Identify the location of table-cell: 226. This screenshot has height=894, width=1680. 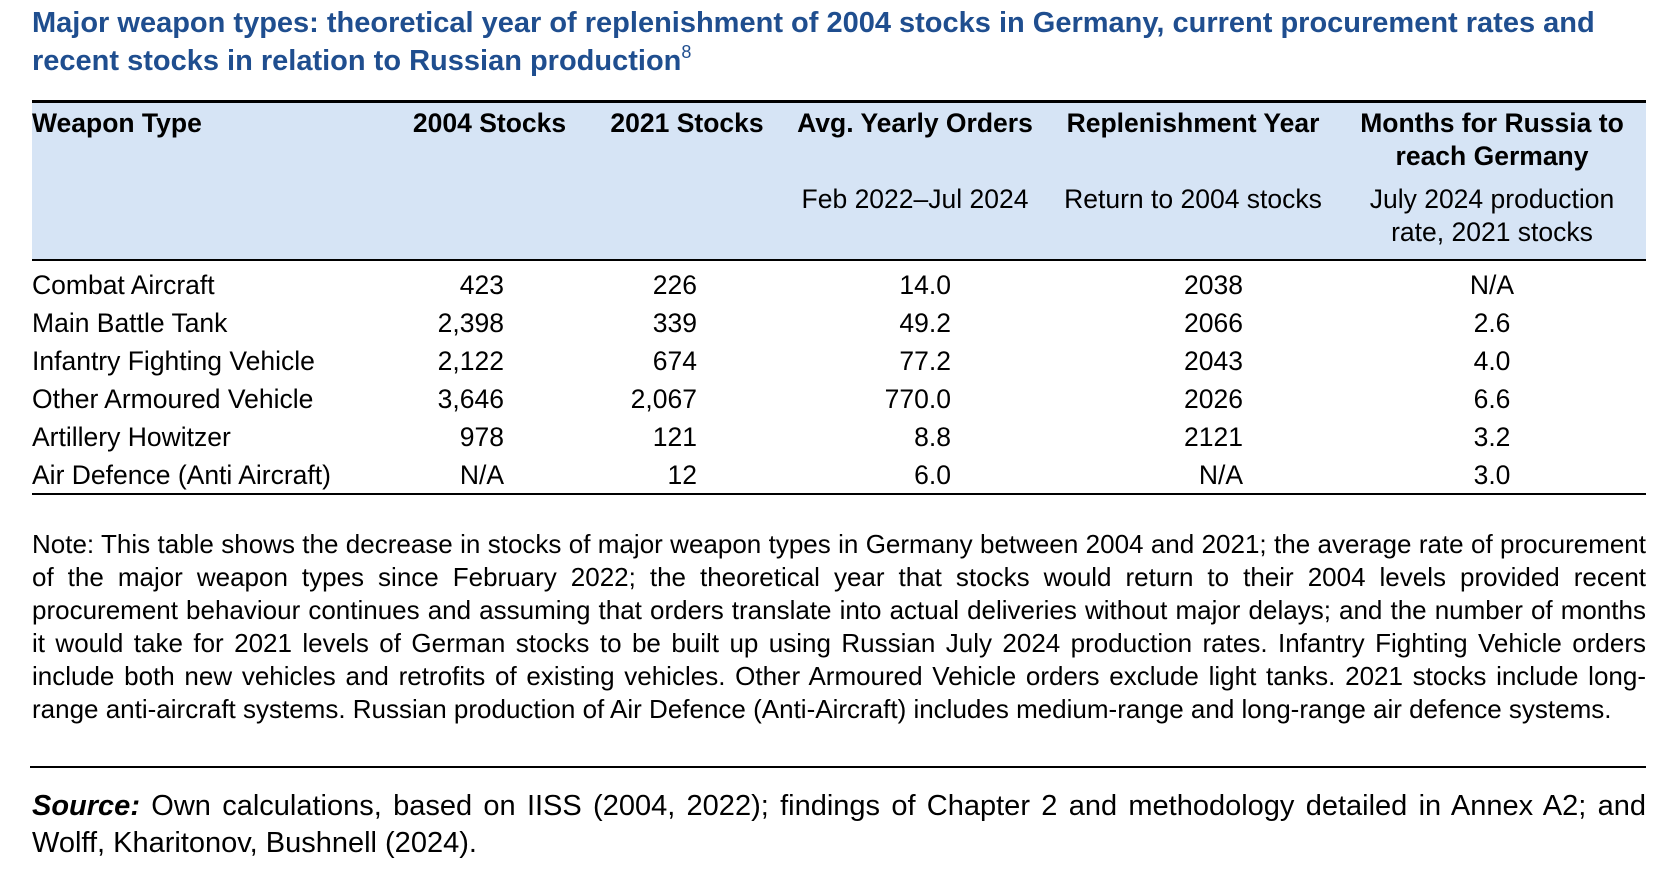
(674, 285).